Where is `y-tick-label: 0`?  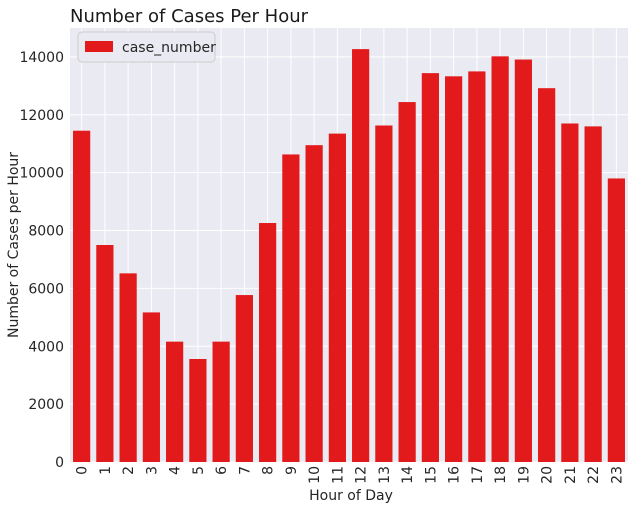 y-tick-label: 0 is located at coordinates (59, 463).